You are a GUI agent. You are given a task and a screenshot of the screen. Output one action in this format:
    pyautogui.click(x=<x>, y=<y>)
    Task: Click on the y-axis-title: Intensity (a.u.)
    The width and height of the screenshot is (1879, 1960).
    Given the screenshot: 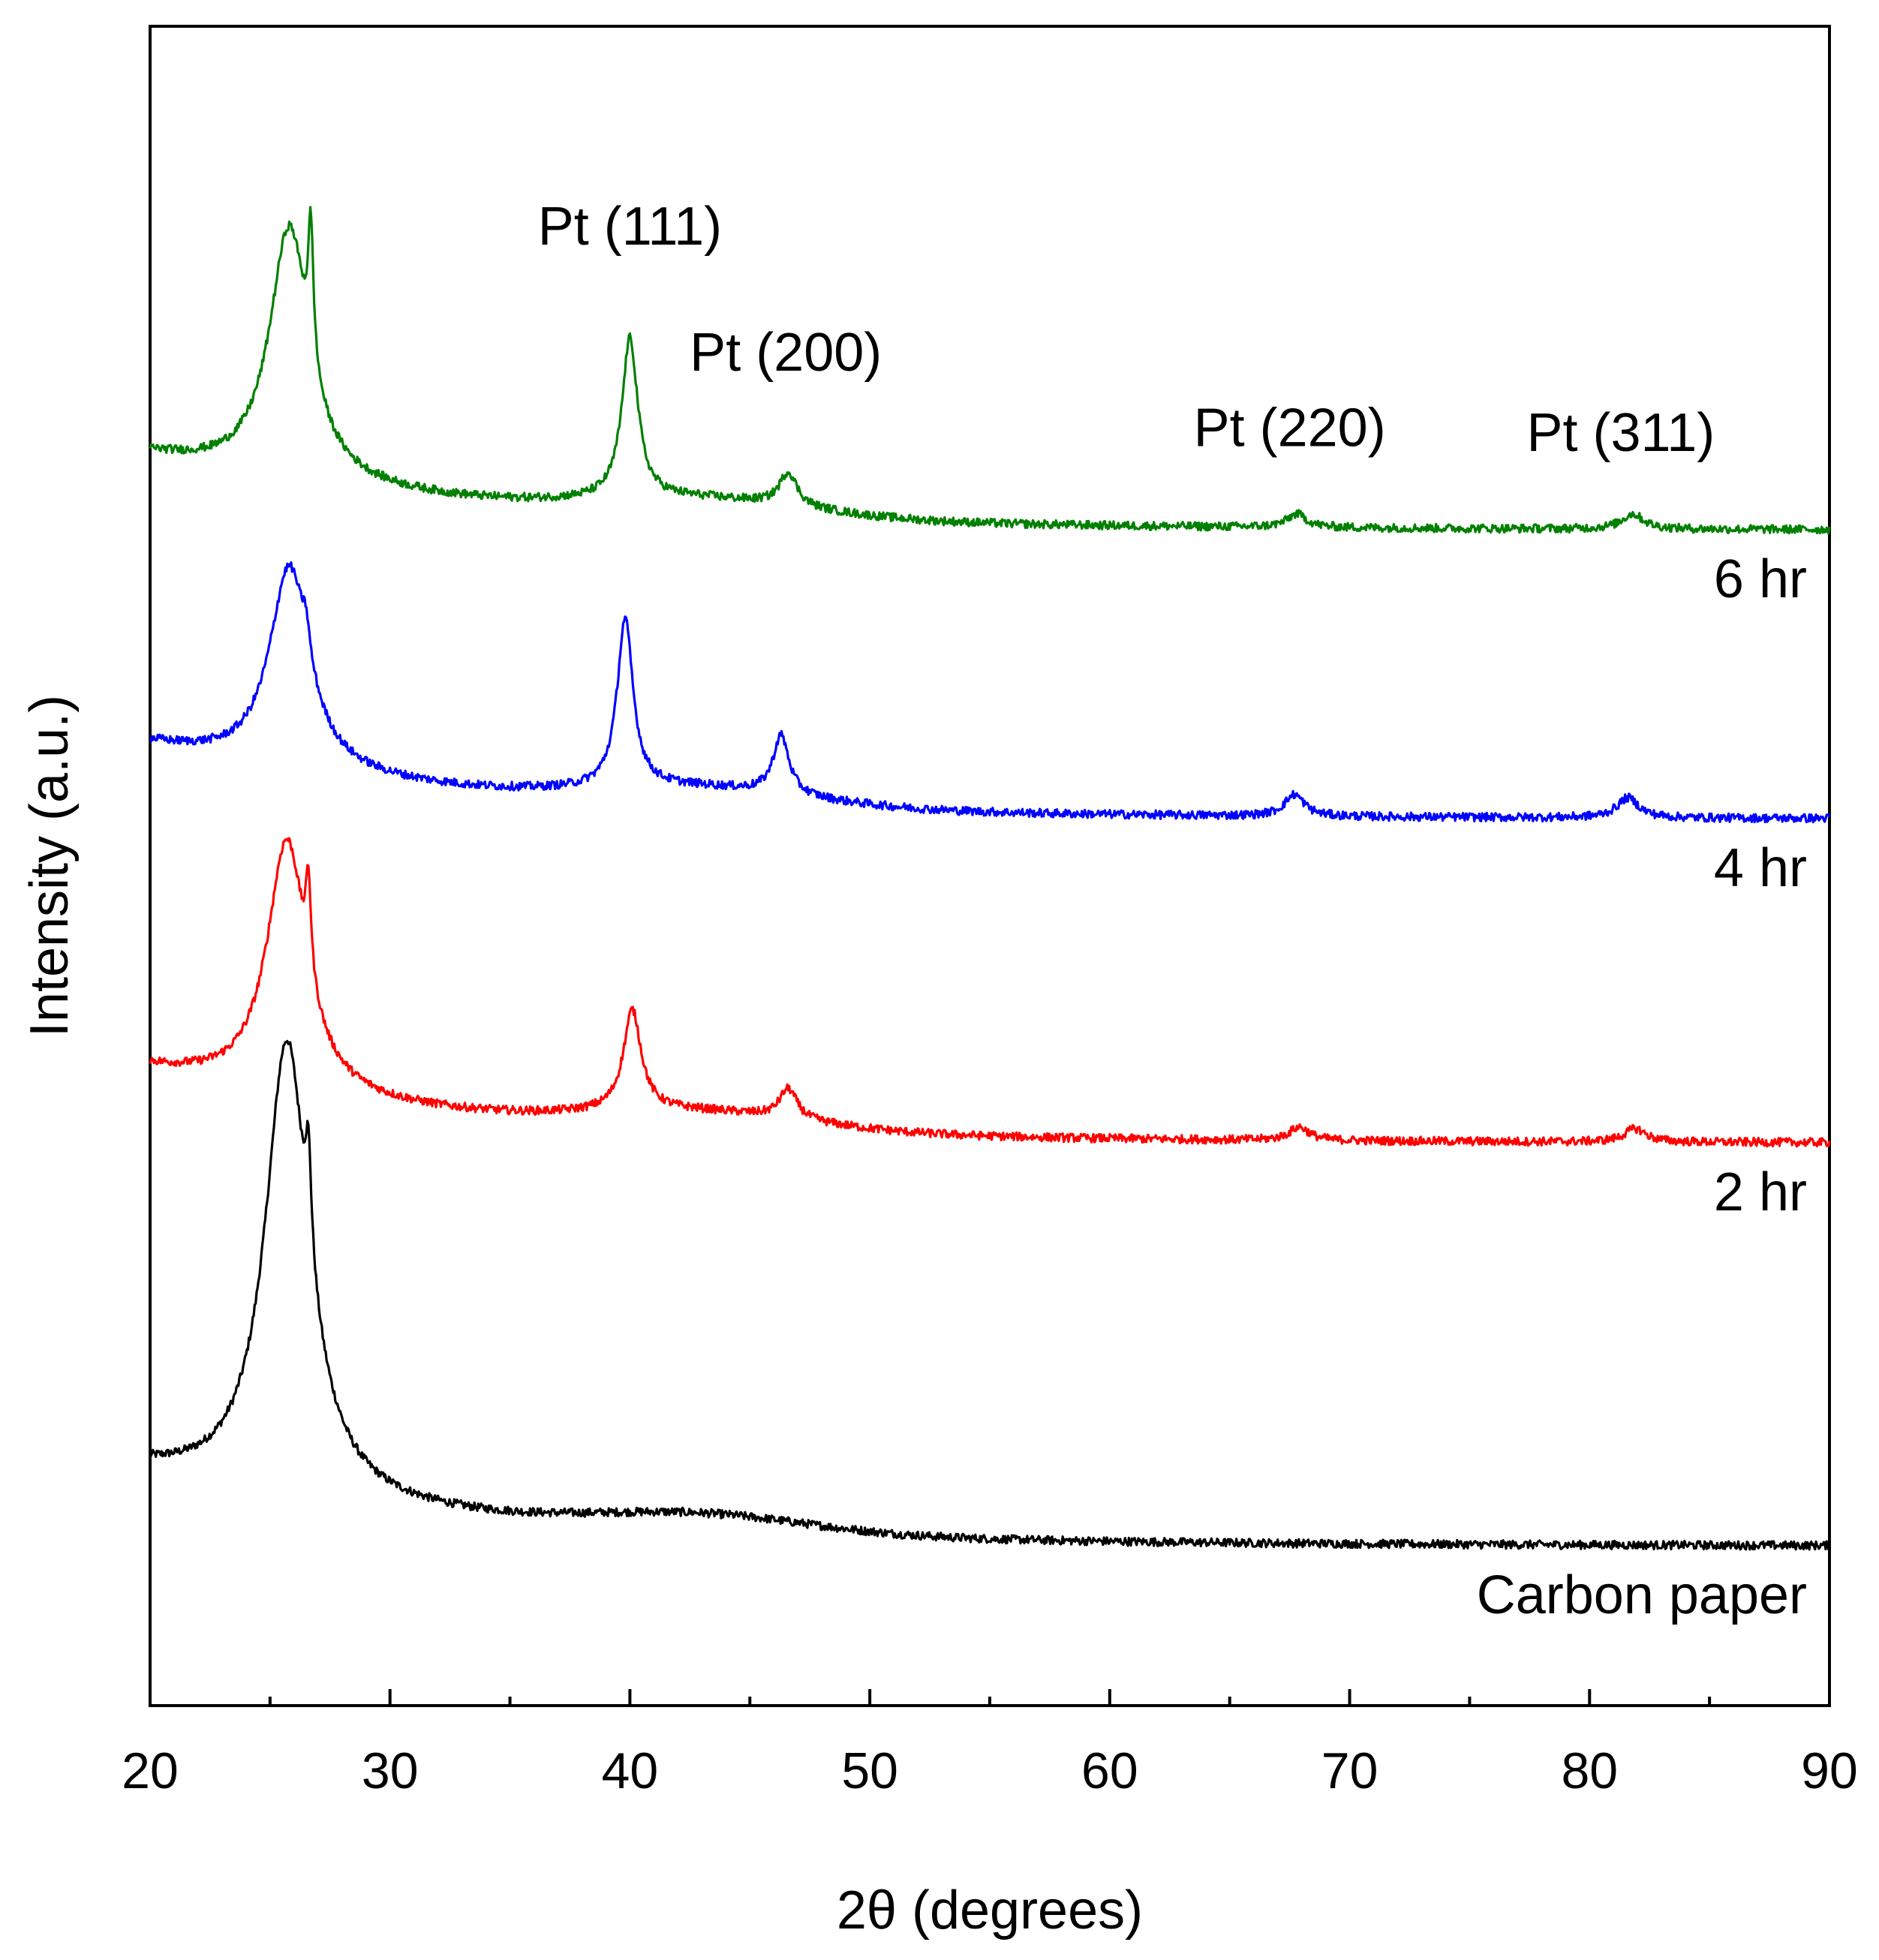 What is the action you would take?
    pyautogui.click(x=50, y=866)
    